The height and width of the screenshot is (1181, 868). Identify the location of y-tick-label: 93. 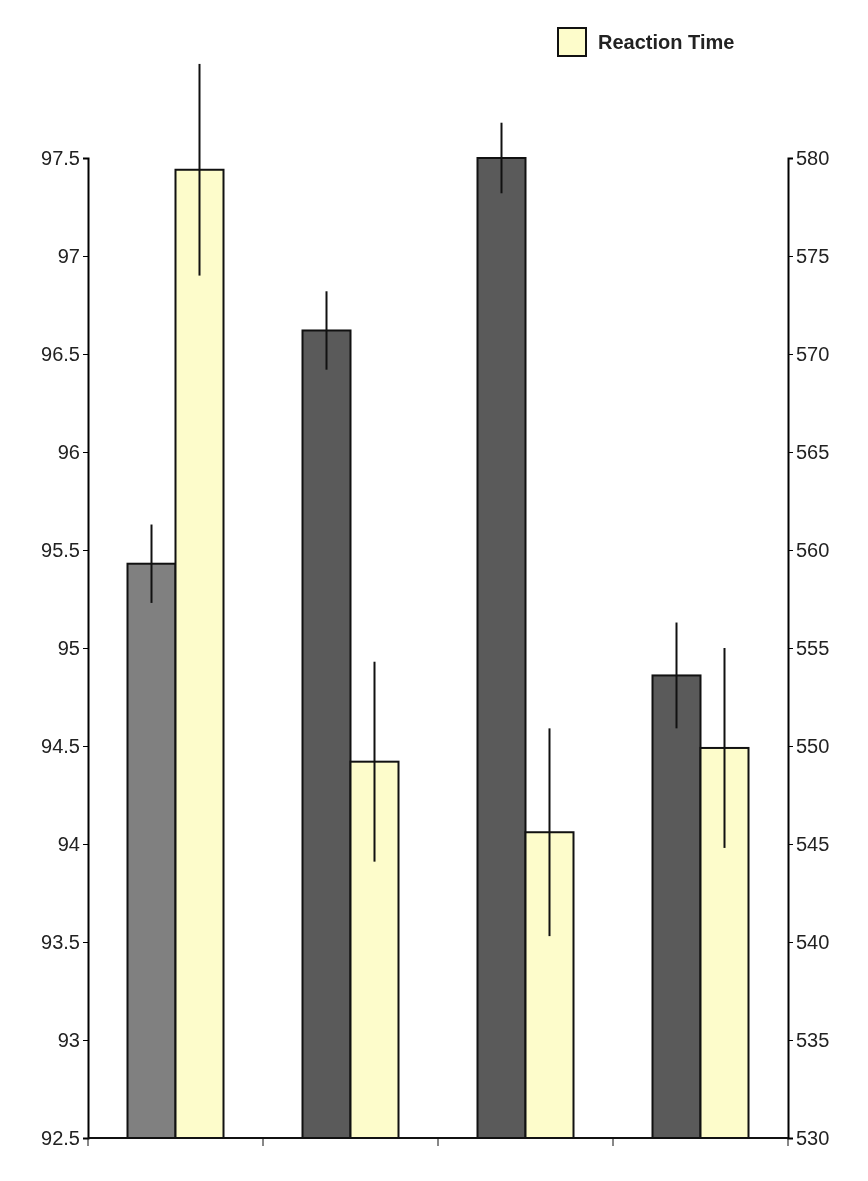
(68, 1039).